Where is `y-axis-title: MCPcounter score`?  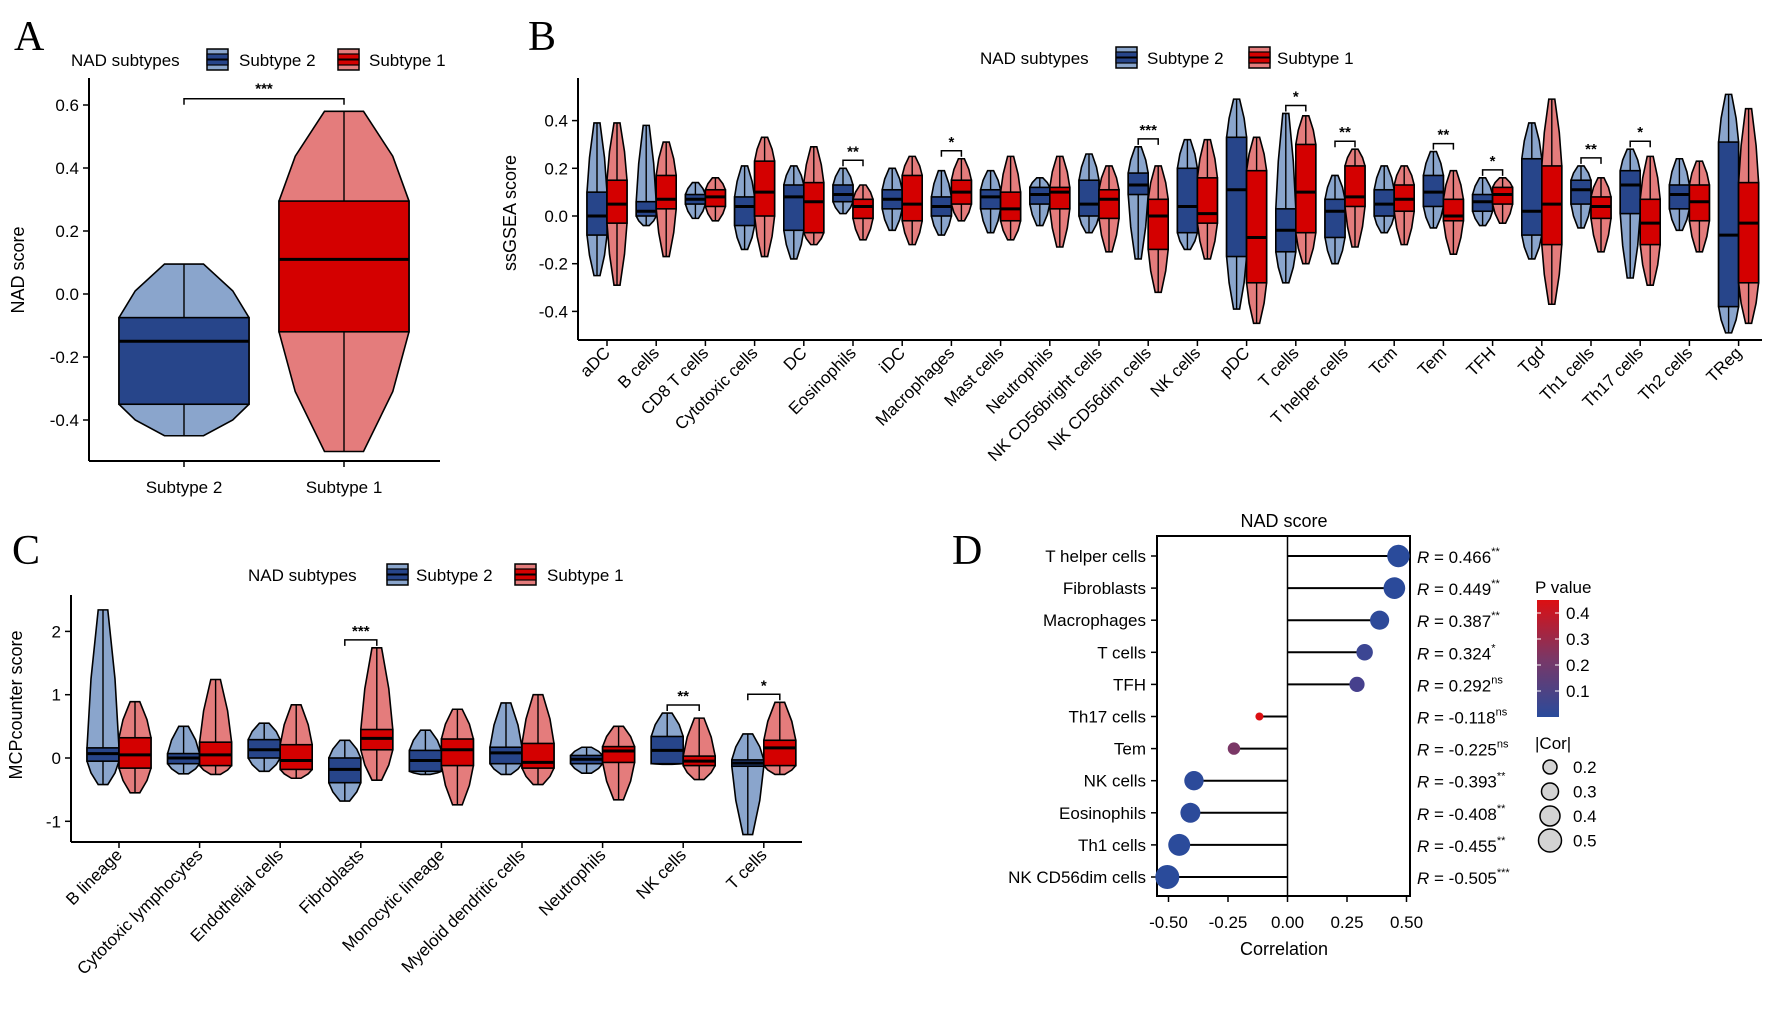 y-axis-title: MCPcounter score is located at coordinates (16, 704).